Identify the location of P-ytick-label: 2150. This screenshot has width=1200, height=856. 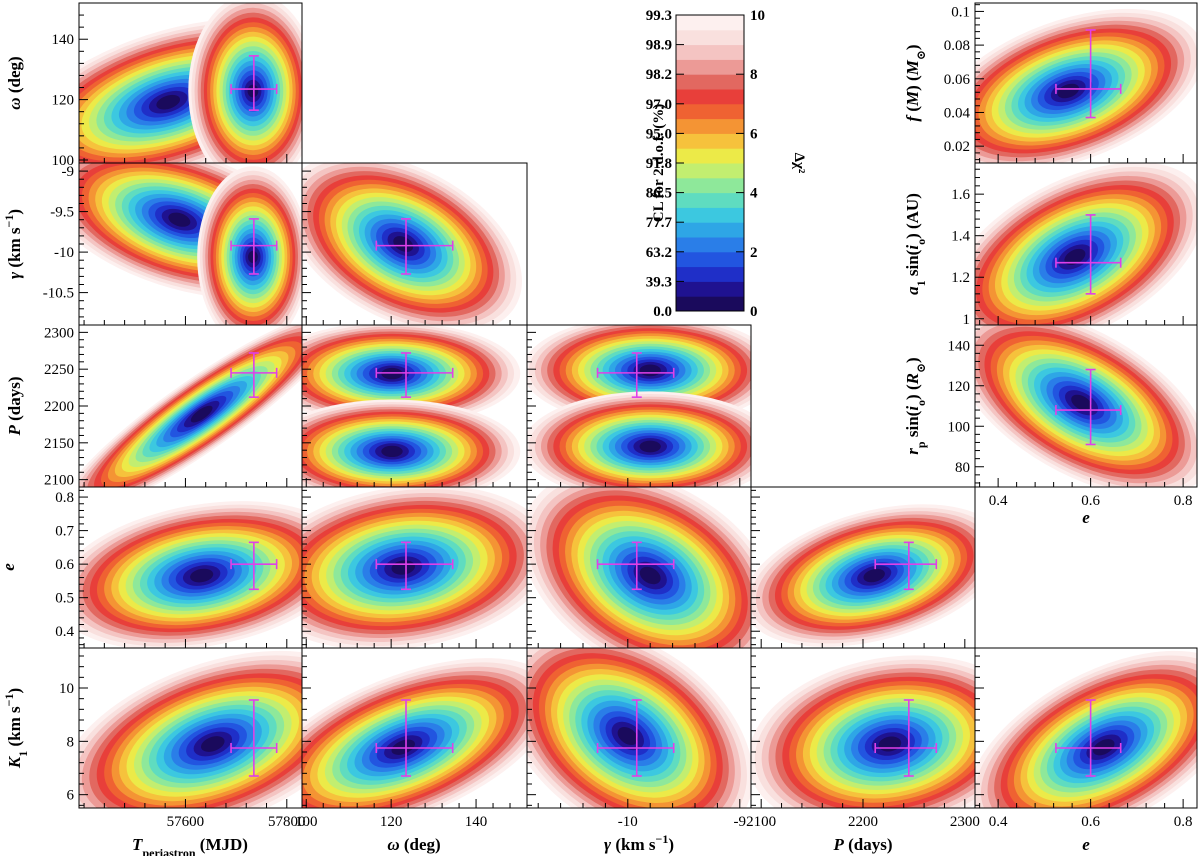
(59, 444).